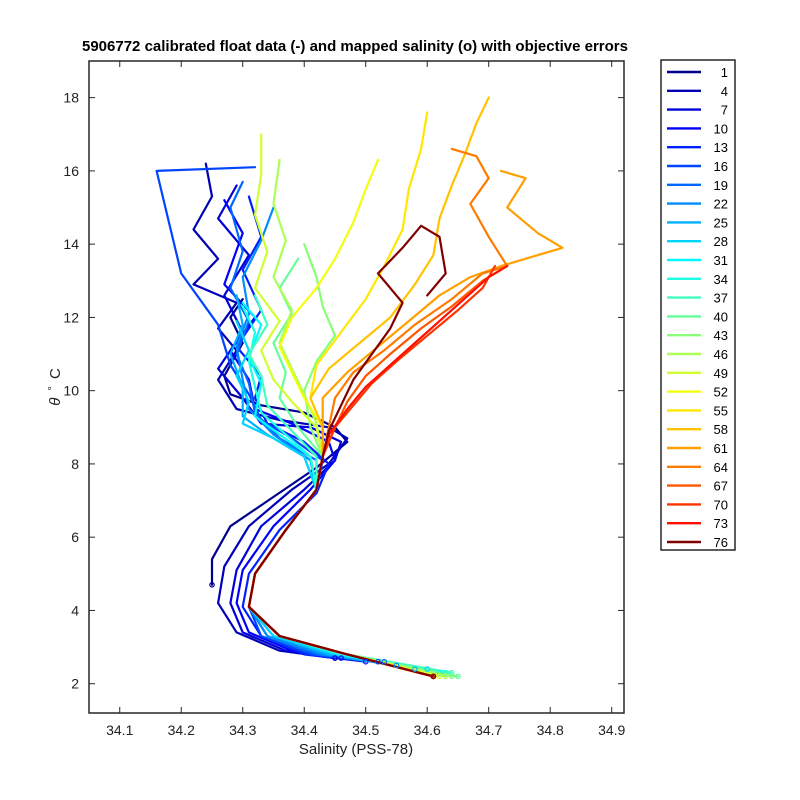  Describe the element at coordinates (335, 630) in the screenshot. I see `data-markers` at that location.